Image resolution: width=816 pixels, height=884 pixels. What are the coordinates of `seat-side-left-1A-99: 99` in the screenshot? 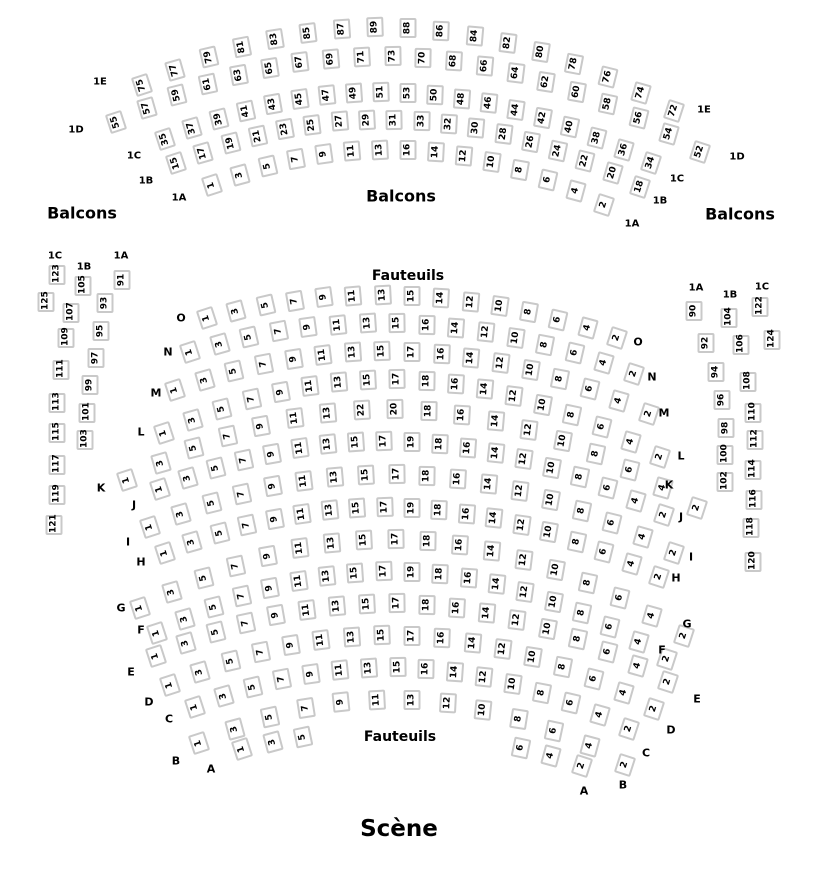 It's located at (90, 385).